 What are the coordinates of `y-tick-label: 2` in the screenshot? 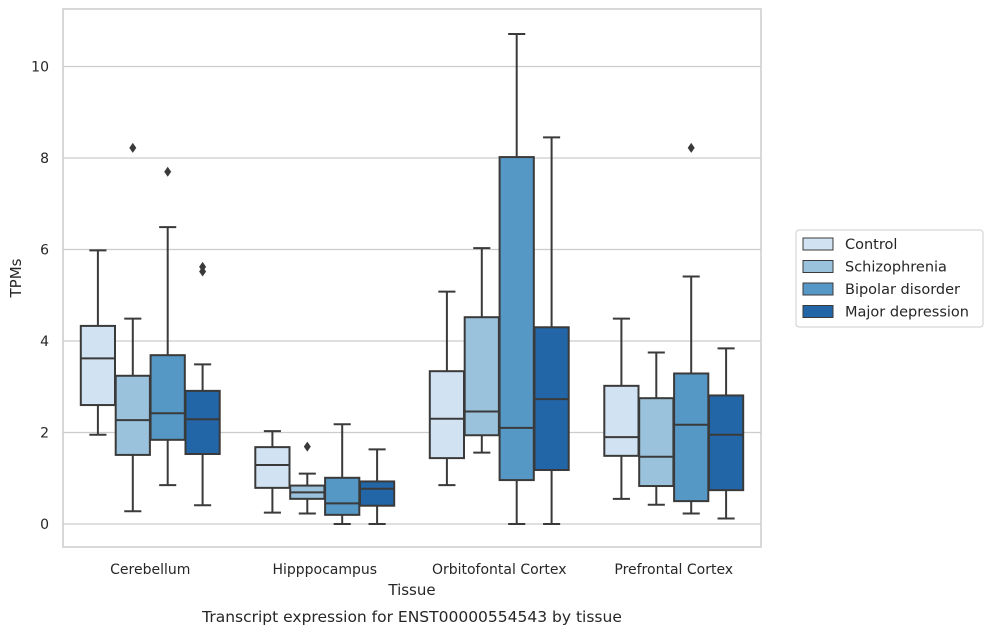 It's located at (44, 434).